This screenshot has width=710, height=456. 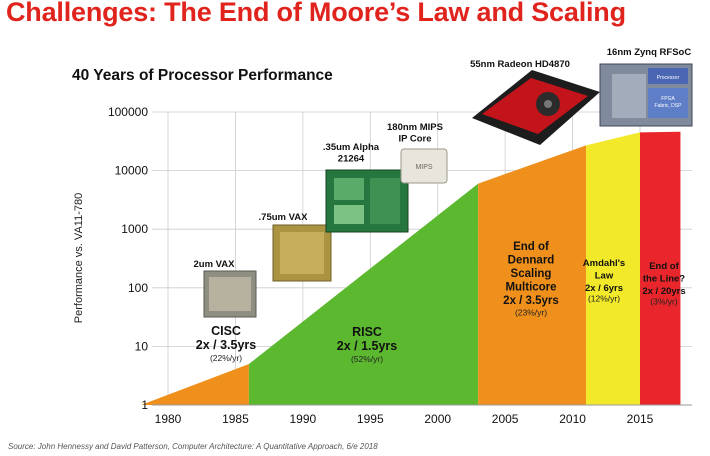 What do you see at coordinates (226, 331) in the screenshot?
I see `era-label-line: CISC` at bounding box center [226, 331].